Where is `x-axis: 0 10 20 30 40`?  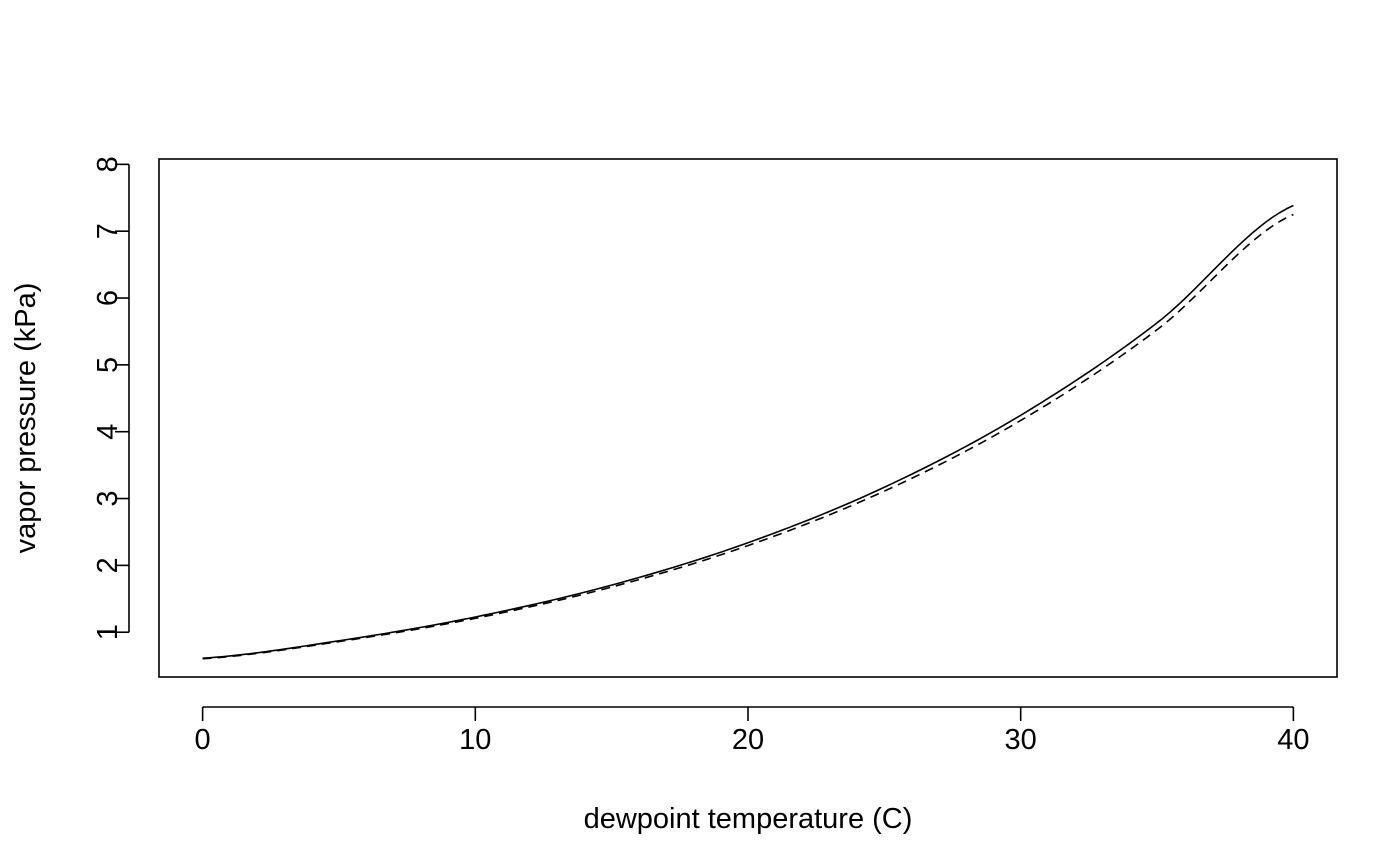
x-axis: 0 10 20 30 40 is located at coordinates (752, 731).